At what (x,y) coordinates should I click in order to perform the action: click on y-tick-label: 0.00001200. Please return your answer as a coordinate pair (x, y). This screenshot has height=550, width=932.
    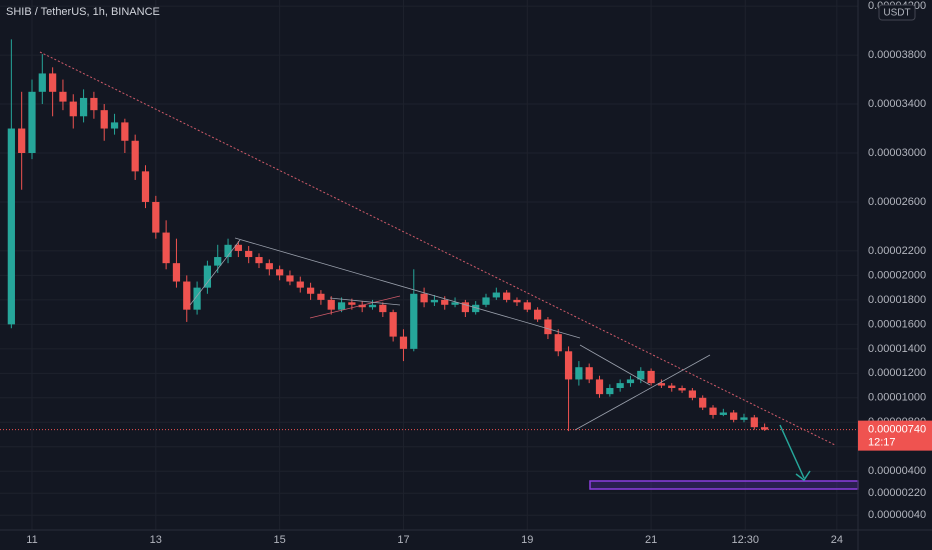
    Looking at the image, I should click on (897, 373).